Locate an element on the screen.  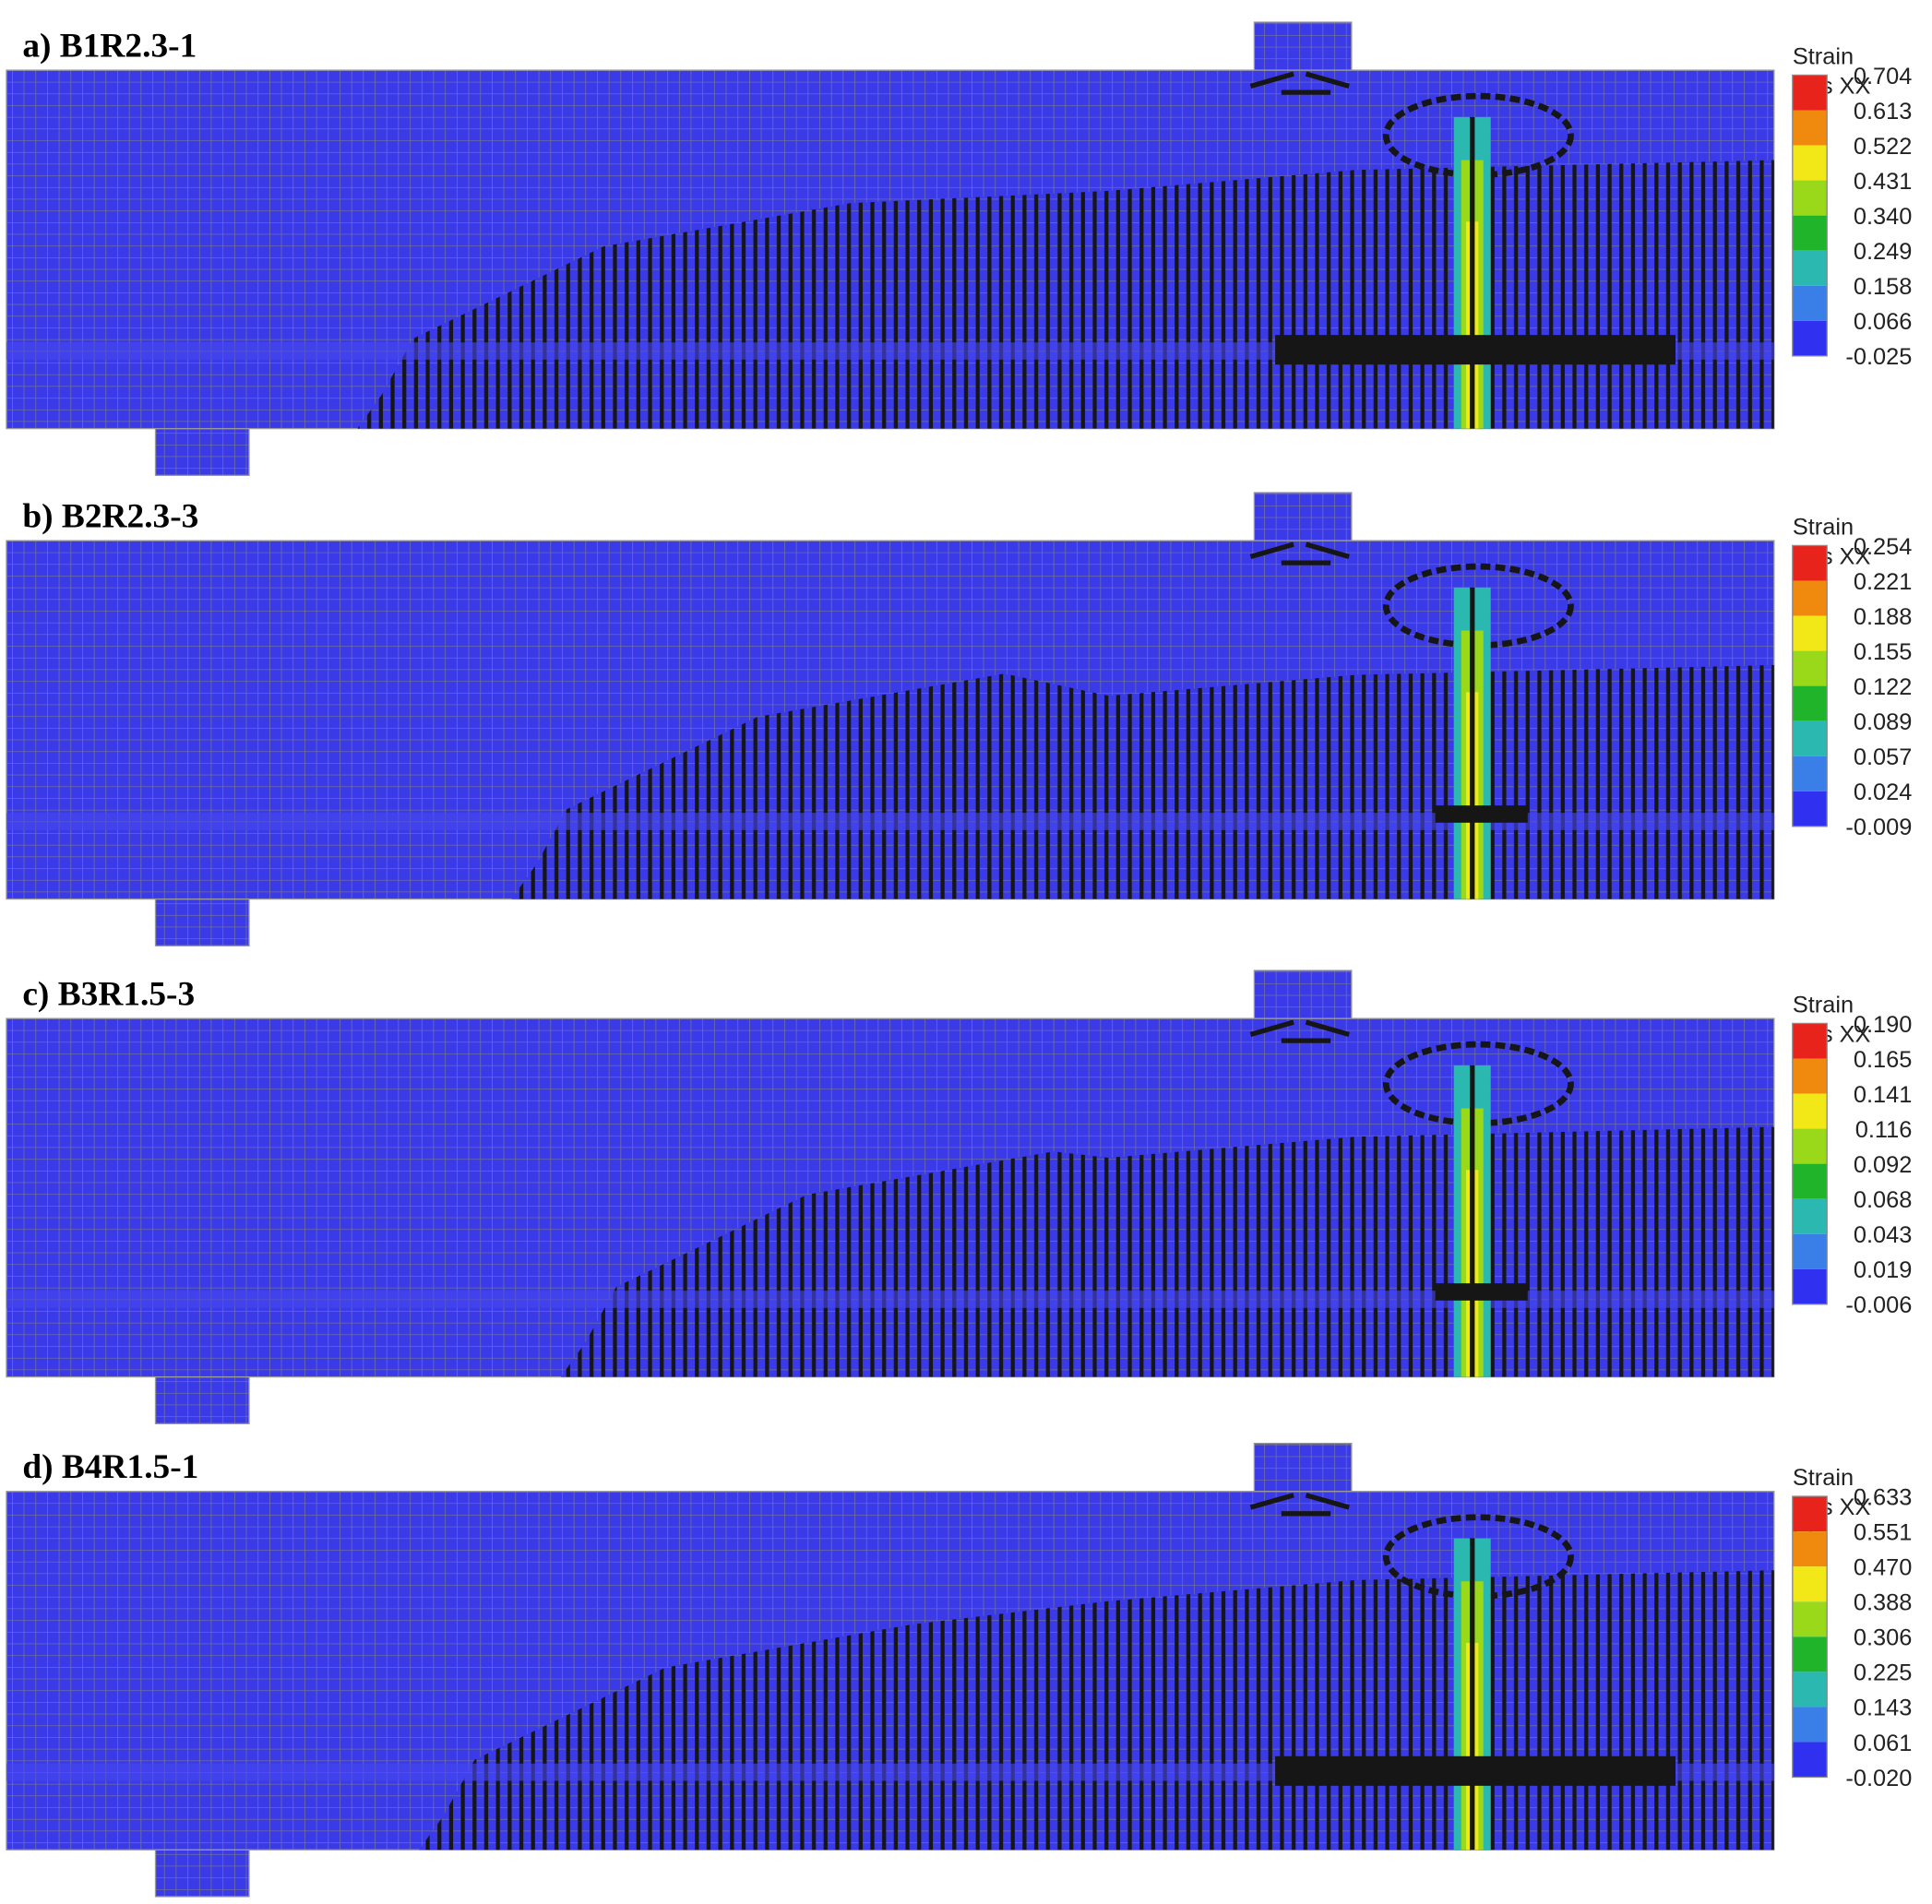
legend-value: 0.068 is located at coordinates (1883, 1200).